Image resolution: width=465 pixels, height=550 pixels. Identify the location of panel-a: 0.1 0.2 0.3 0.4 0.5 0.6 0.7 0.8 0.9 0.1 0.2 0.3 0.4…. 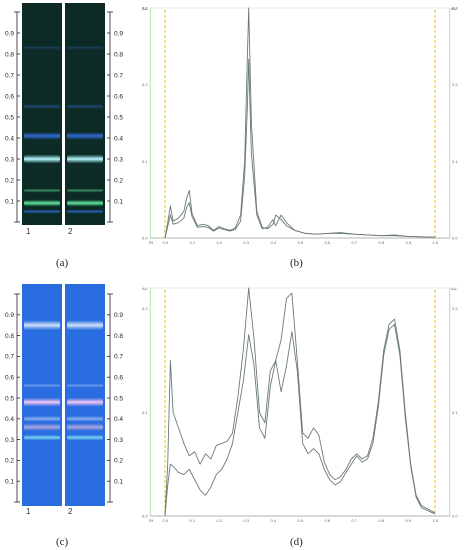
(64, 136).